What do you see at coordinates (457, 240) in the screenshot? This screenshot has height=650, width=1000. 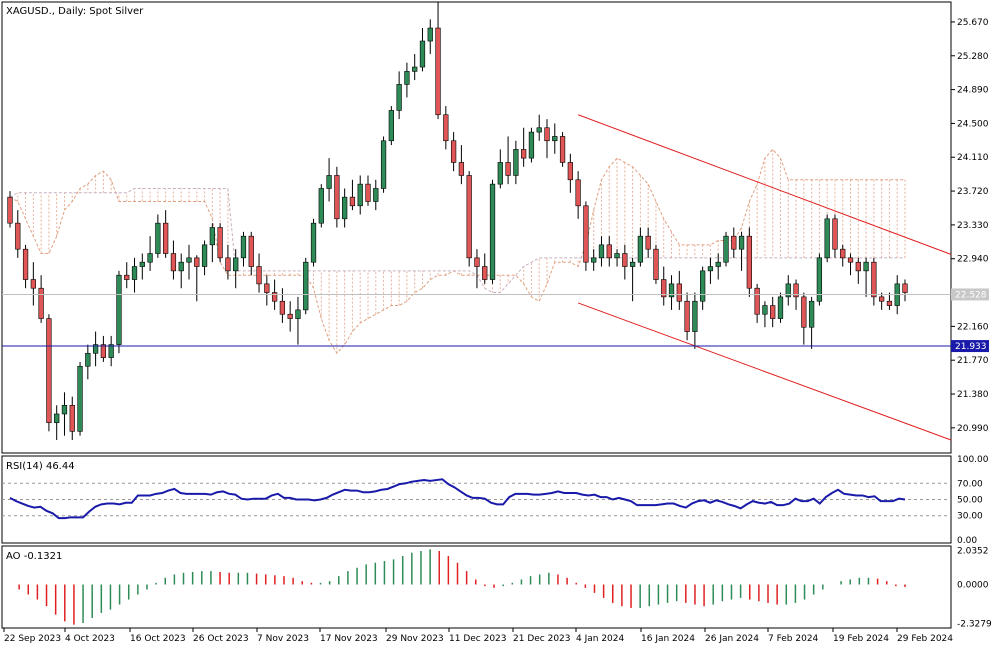 I see `senkou-span-b` at bounding box center [457, 240].